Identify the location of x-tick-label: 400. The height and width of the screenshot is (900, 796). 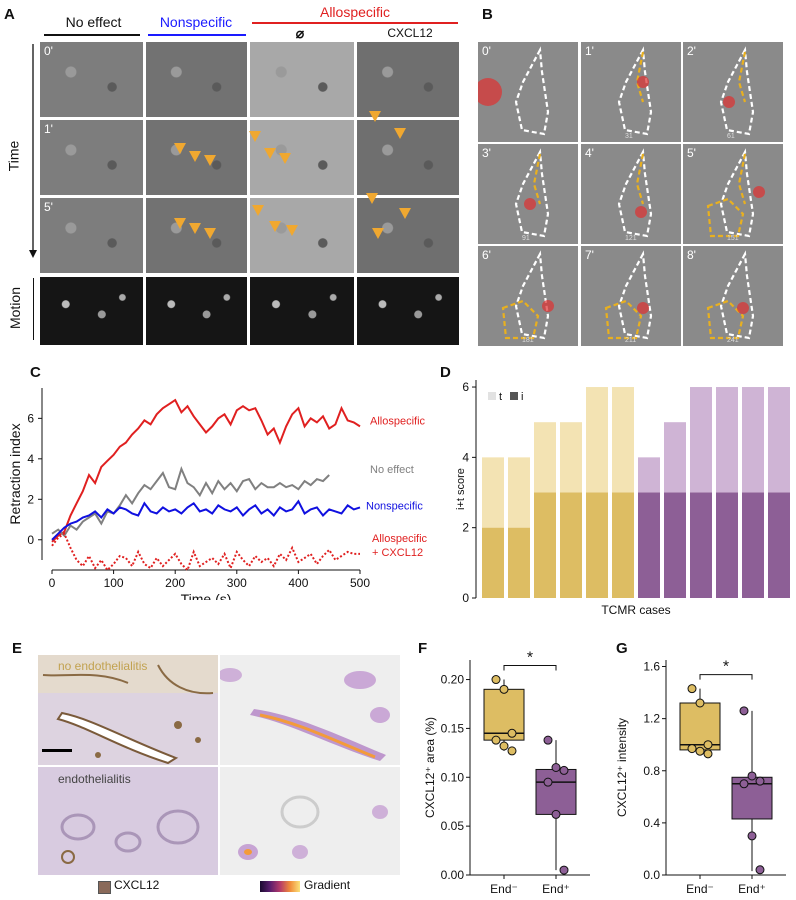
(298, 583).